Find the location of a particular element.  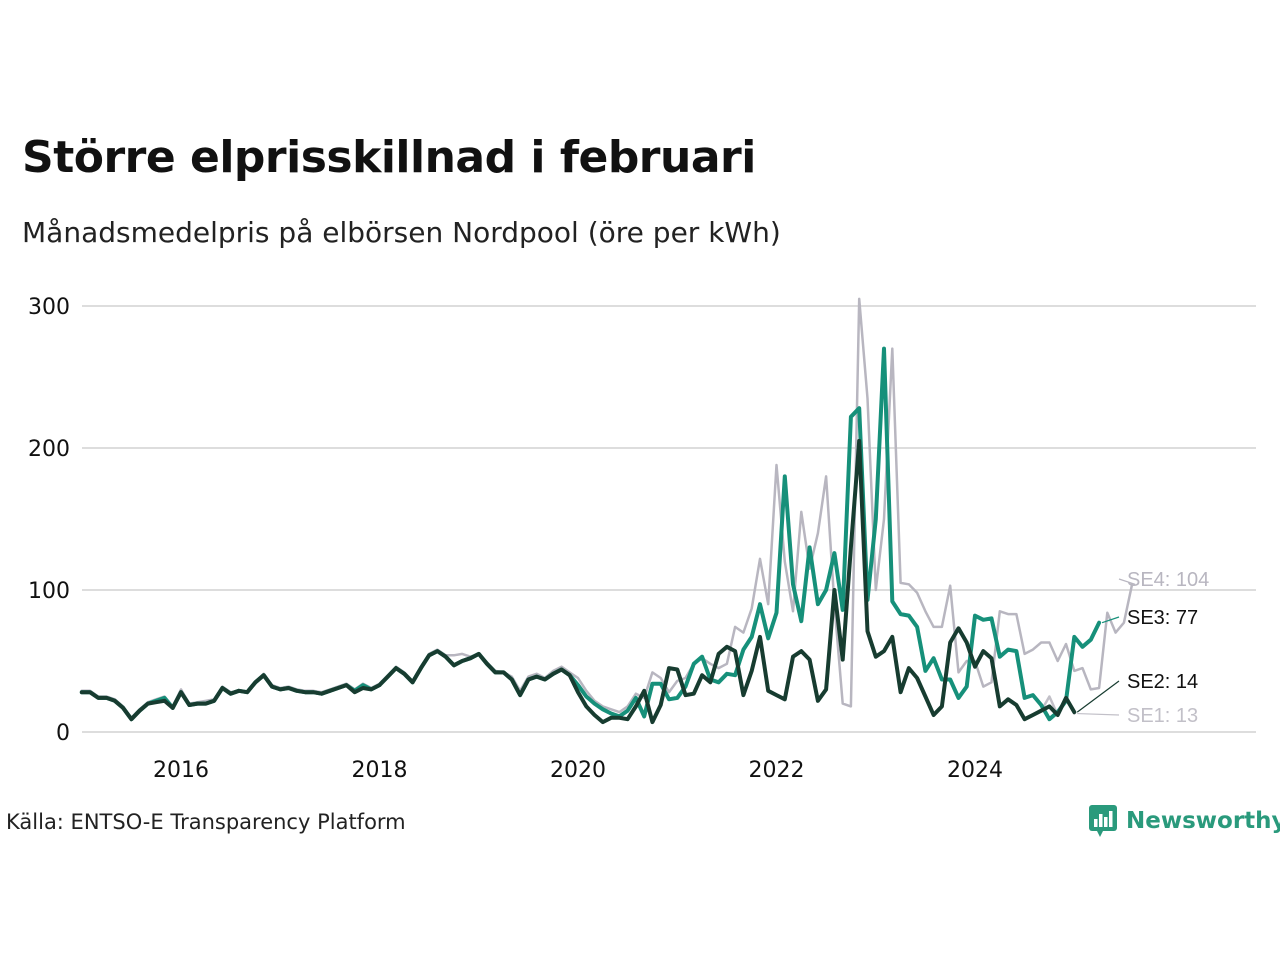

x-tick-label: 2016 is located at coordinates (181, 770).